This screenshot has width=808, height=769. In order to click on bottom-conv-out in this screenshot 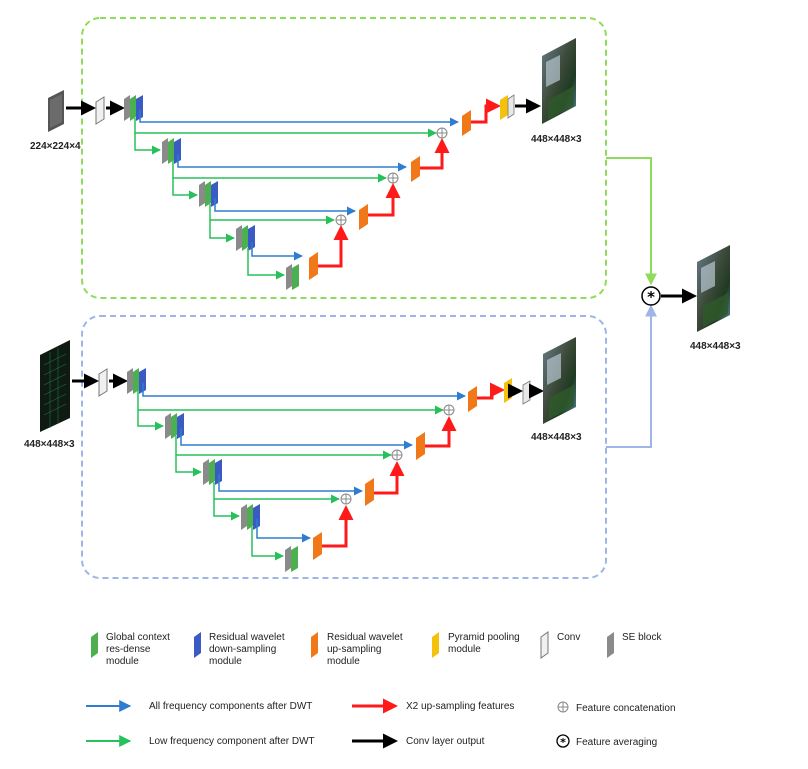, I will do `click(526, 392)`.